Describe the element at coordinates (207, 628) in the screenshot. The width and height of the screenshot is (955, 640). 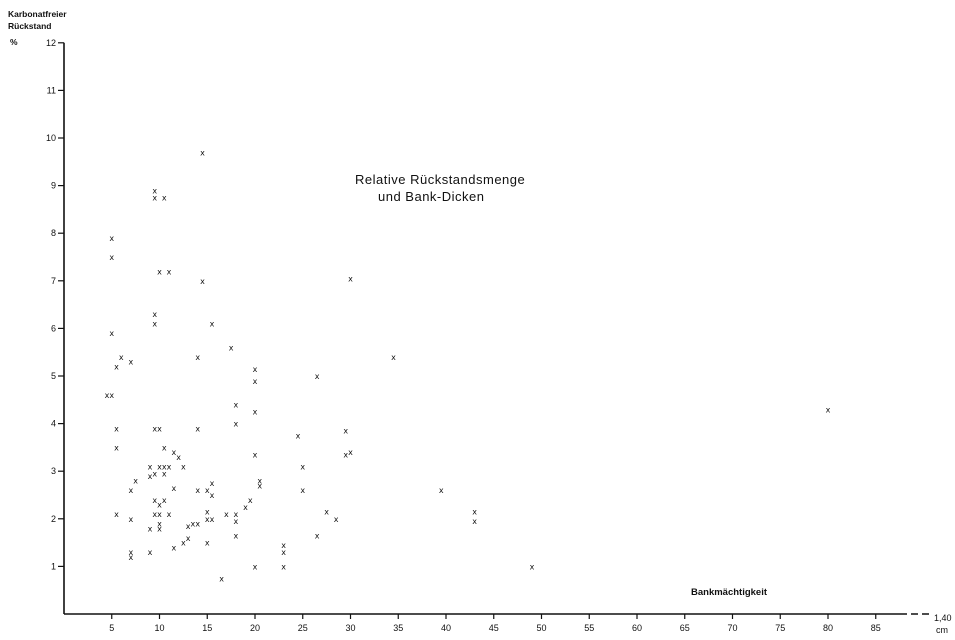
I see `x-tick-label: 15` at that location.